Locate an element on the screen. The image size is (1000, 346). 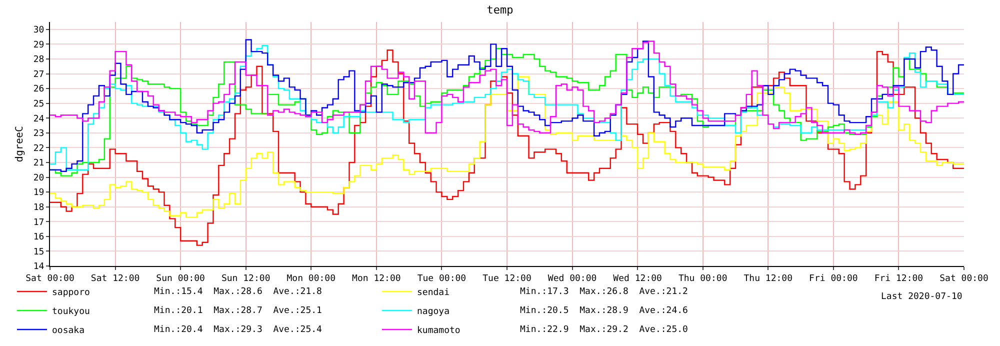
legend-label: oosaka is located at coordinates (68, 331).